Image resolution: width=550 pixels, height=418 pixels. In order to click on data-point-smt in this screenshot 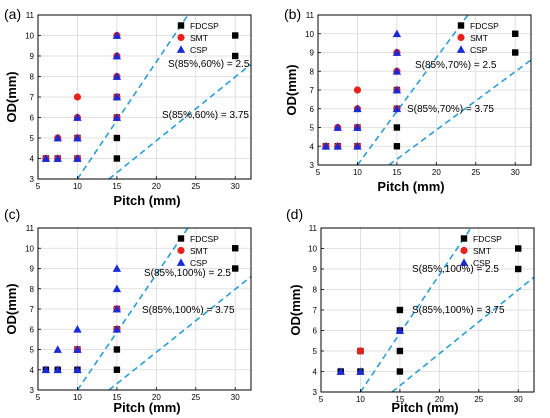, I will do `click(360, 351)`.